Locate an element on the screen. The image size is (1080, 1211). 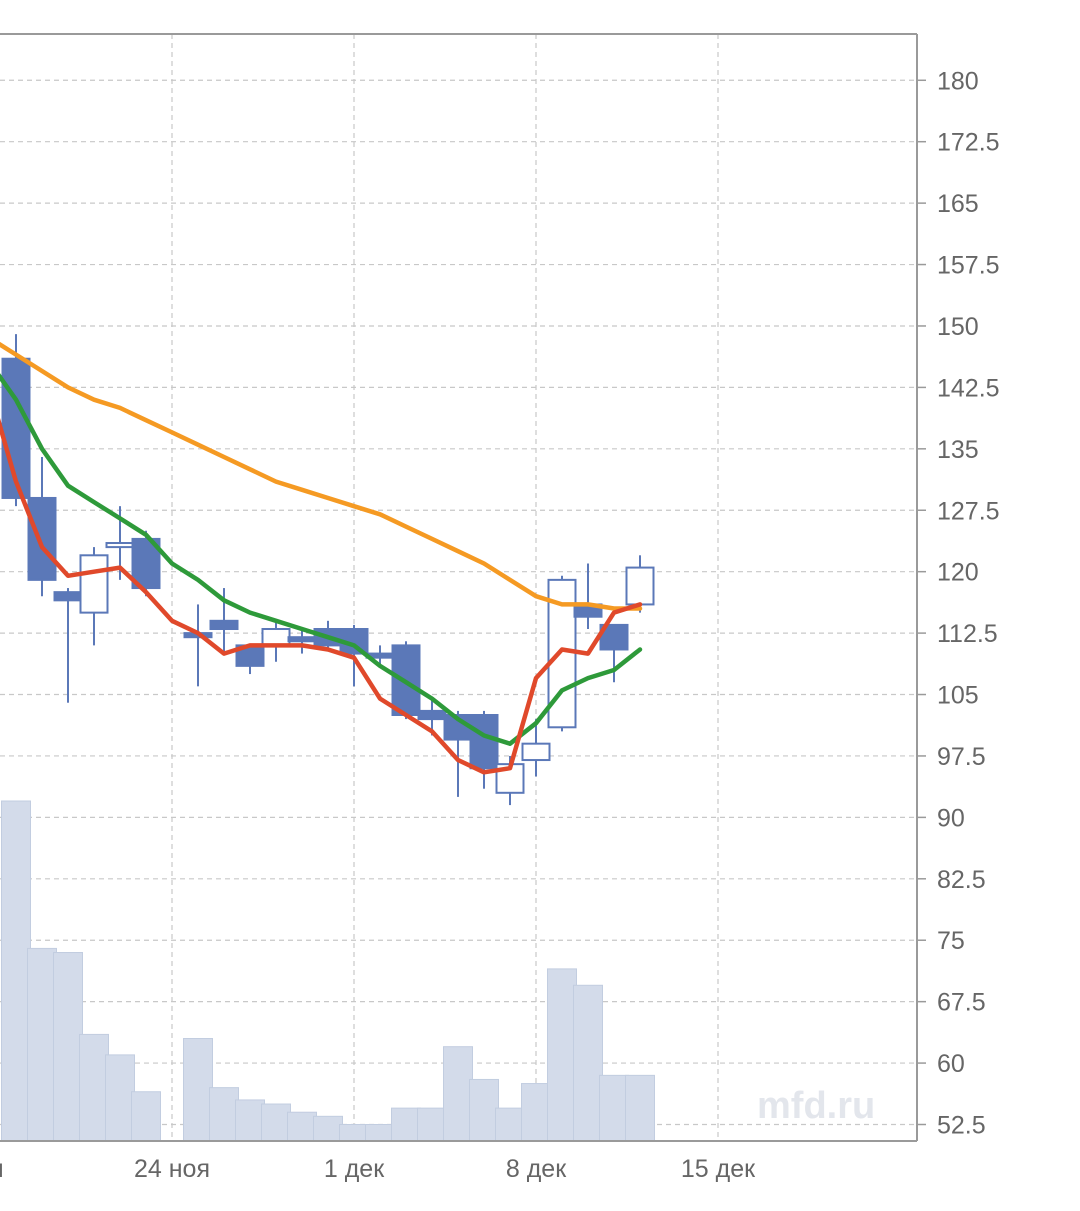
y-tick-label: 127.5 is located at coordinates (968, 511).